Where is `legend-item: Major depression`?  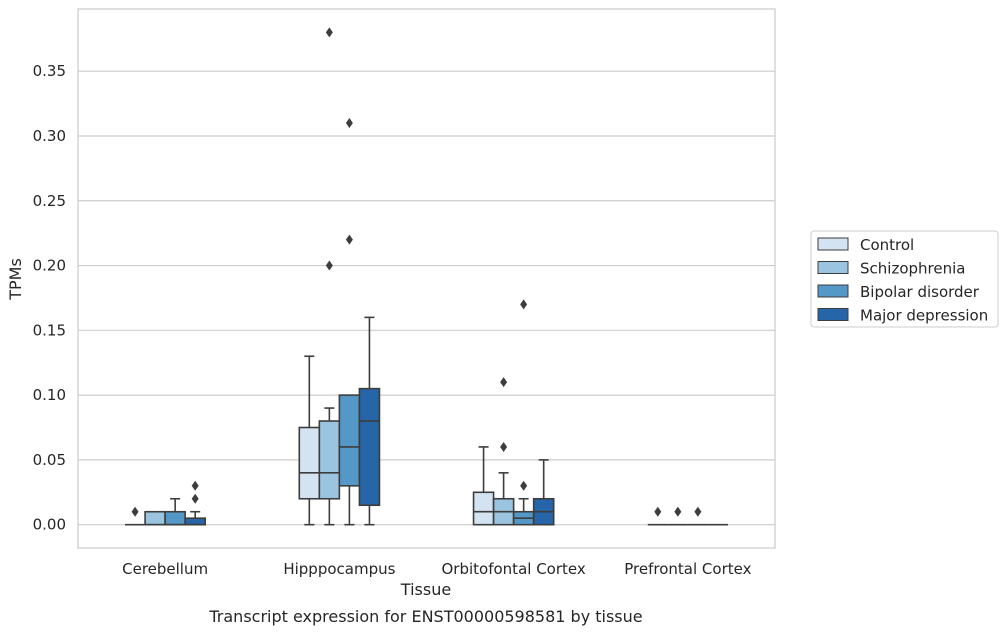 legend-item: Major depression is located at coordinates (902, 316).